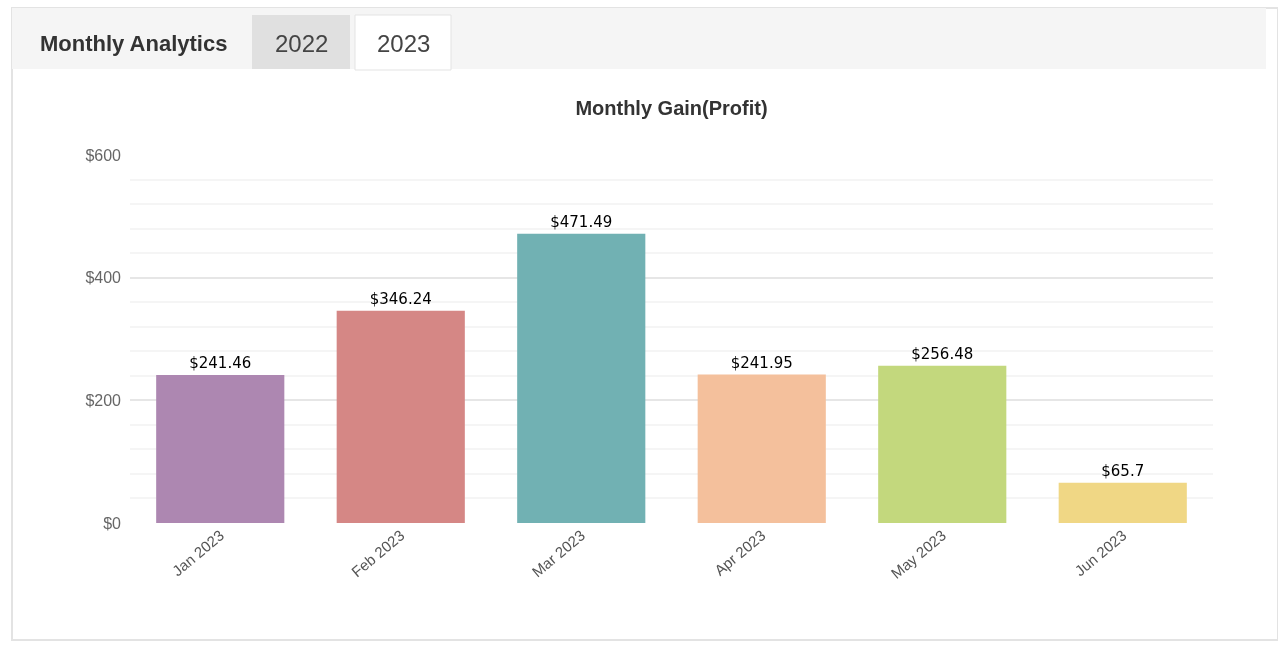  I want to click on y-tick-label: $600, so click(103, 155).